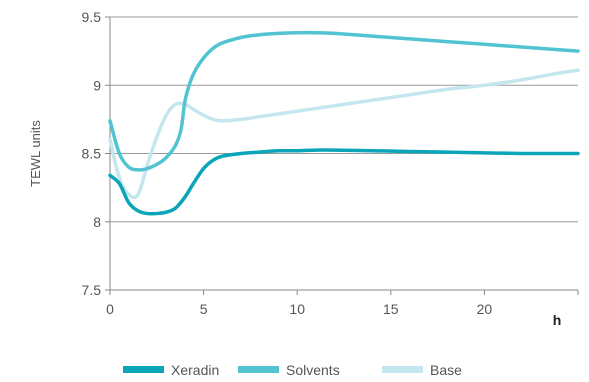  Describe the element at coordinates (110, 309) in the screenshot. I see `x-tick-label: 0` at that location.